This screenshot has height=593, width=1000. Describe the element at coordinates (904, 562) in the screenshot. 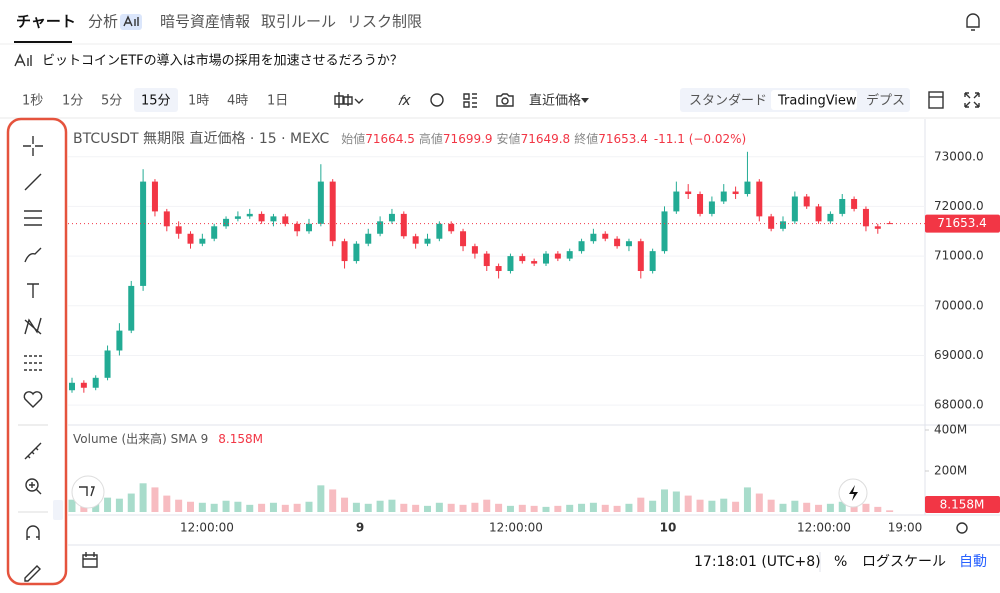

I see `log-toggle: ログスケール` at that location.